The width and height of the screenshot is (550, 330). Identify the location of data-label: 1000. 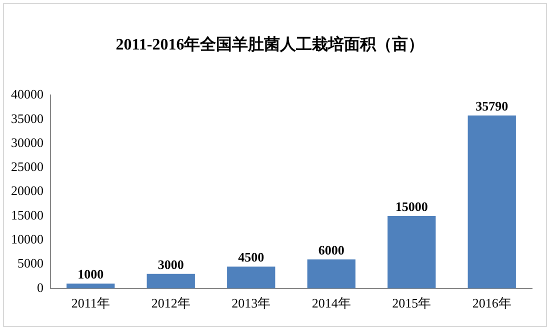
(91, 274).